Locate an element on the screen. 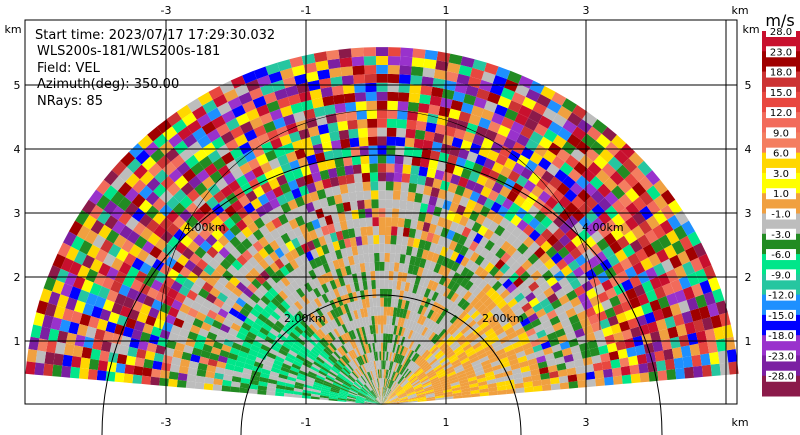  x-tick-top: -3 is located at coordinates (166, 10).